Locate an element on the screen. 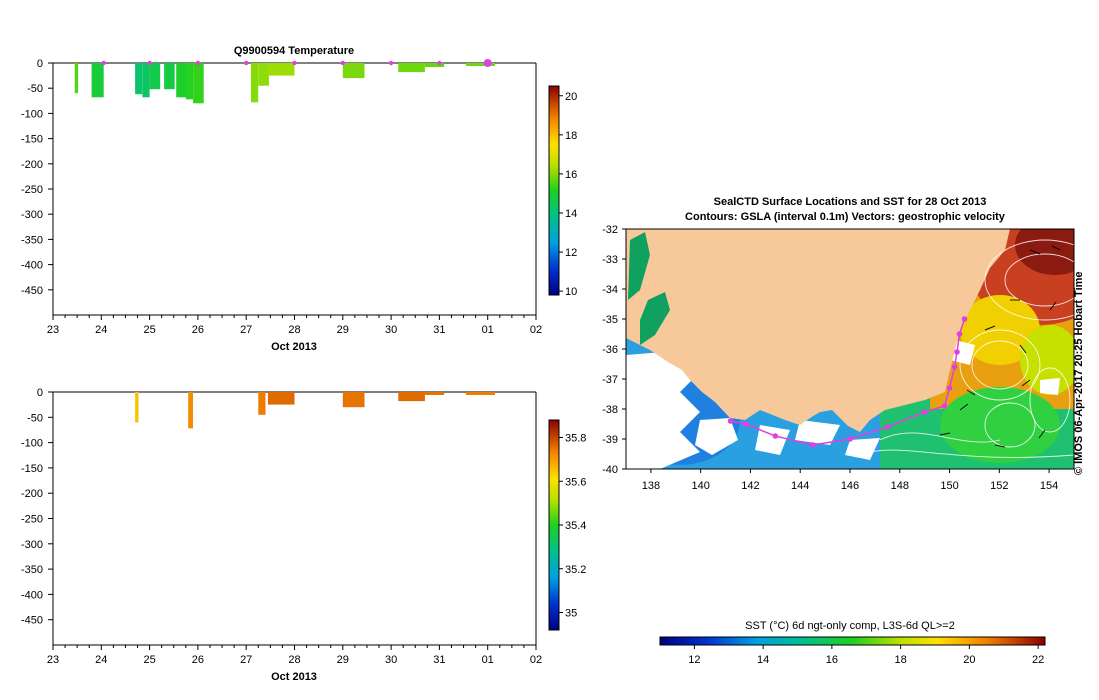 The image size is (1099, 700). colorbar-tick-label: 35.4 is located at coordinates (575, 526).